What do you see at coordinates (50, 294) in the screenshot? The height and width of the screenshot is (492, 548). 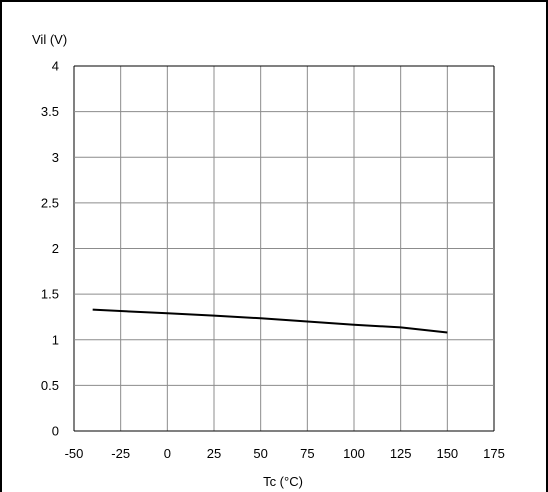 I see `y-tick-label: 1.5` at bounding box center [50, 294].